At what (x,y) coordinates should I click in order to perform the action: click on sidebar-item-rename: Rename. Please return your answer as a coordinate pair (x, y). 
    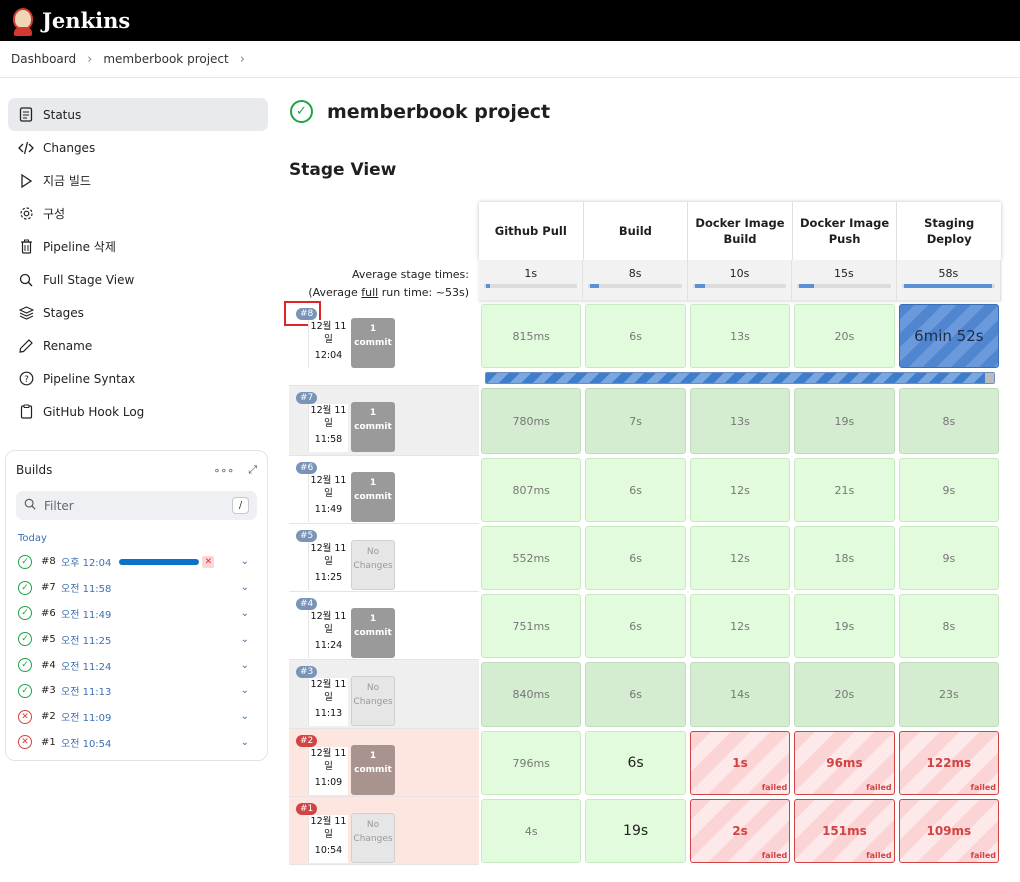
    Looking at the image, I should click on (138, 345).